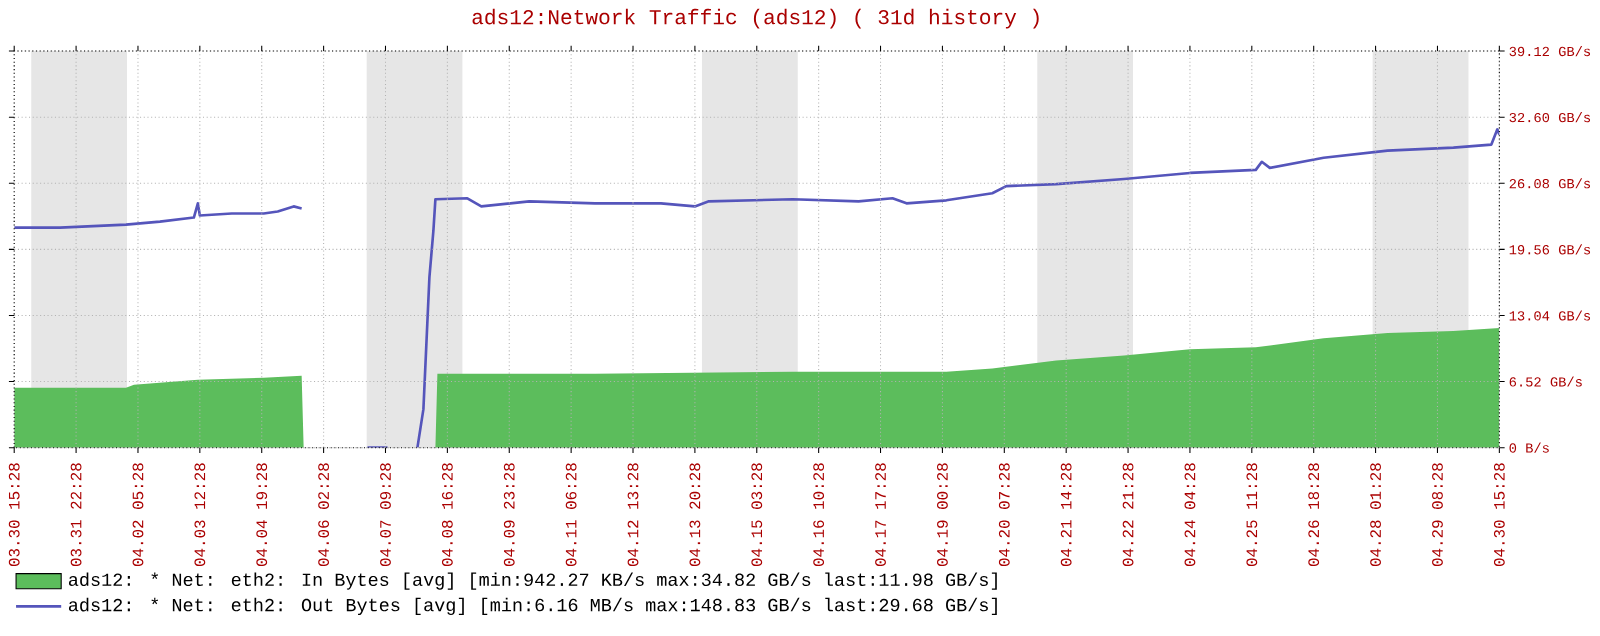 This screenshot has height=636, width=1600. Describe the element at coordinates (755, 18) in the screenshot. I see `chart-title: ads12:Network Traffic (ads12) ( 31d history )` at that location.